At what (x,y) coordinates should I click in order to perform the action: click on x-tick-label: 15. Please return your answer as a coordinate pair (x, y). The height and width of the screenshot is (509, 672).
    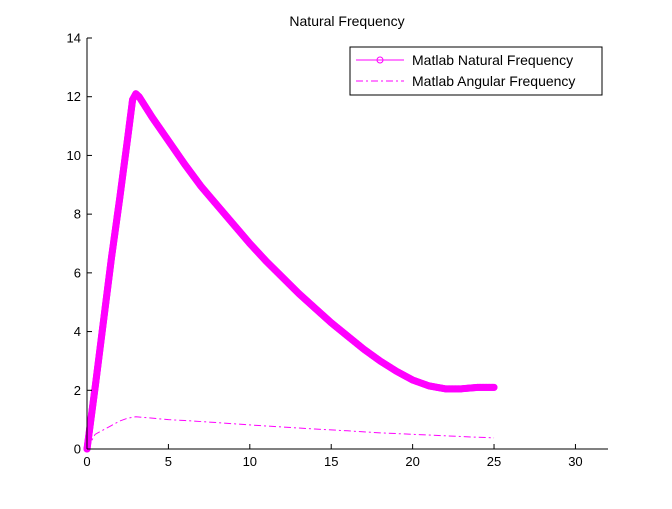
    Looking at the image, I should click on (331, 461).